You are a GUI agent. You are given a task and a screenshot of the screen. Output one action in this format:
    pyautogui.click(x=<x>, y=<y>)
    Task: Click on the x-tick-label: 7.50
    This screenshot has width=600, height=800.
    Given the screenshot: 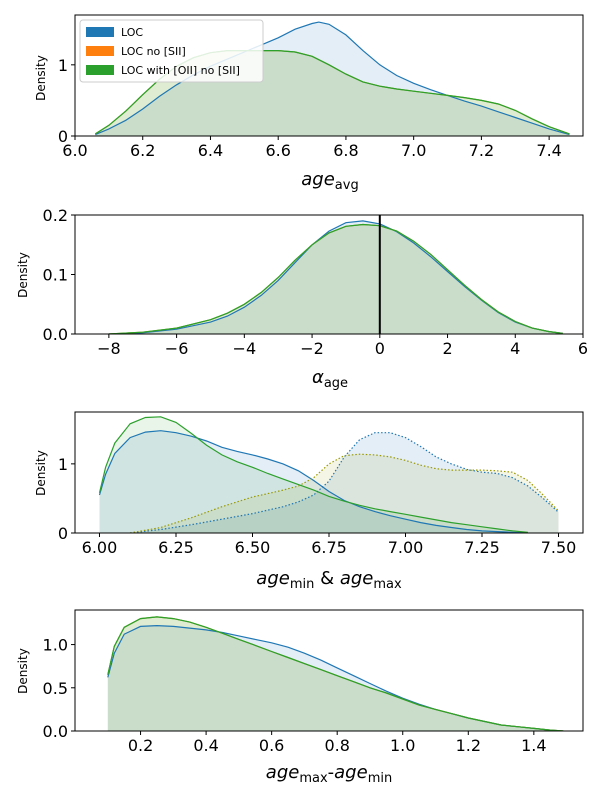 What is the action you would take?
    pyautogui.click(x=559, y=547)
    